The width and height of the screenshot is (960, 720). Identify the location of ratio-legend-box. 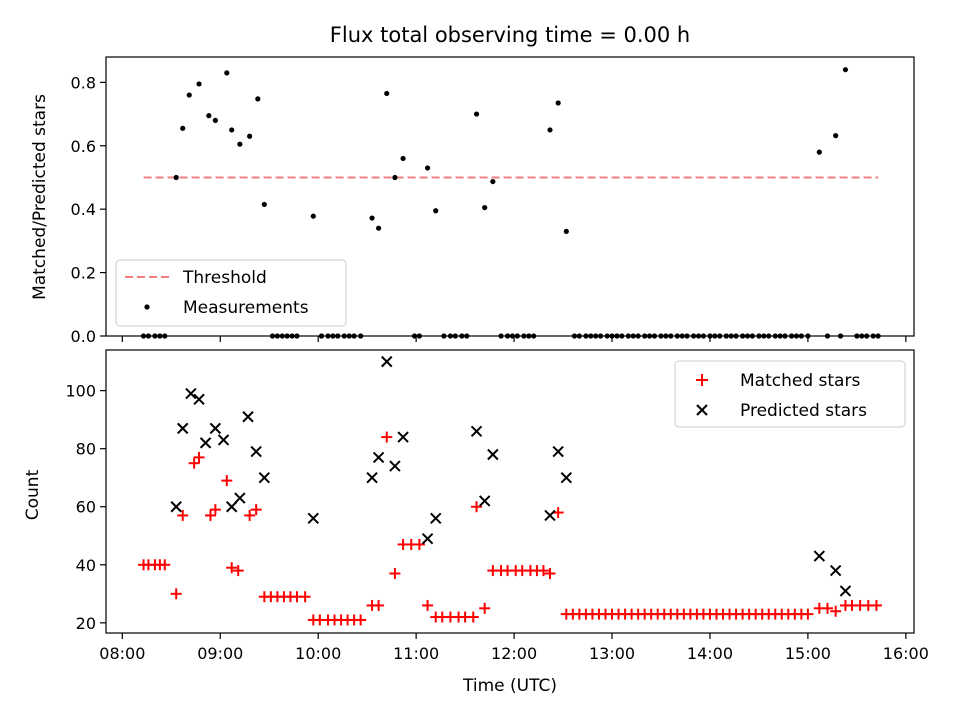
(231, 293).